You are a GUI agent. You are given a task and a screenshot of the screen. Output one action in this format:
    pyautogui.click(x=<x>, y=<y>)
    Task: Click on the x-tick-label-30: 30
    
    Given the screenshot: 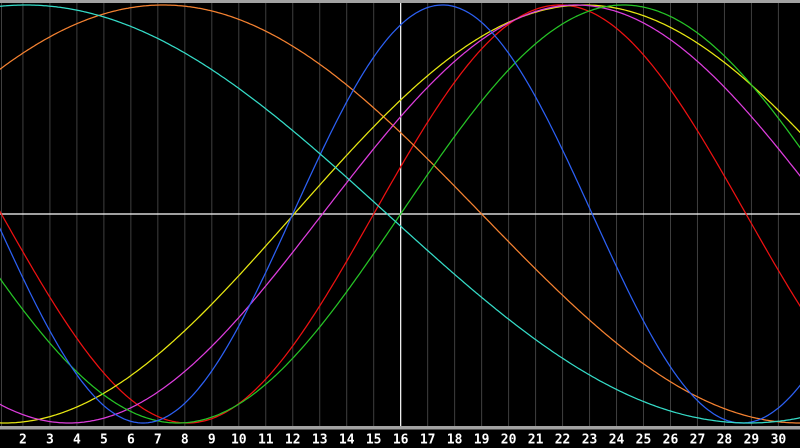 What is the action you would take?
    pyautogui.click(x=779, y=440)
    